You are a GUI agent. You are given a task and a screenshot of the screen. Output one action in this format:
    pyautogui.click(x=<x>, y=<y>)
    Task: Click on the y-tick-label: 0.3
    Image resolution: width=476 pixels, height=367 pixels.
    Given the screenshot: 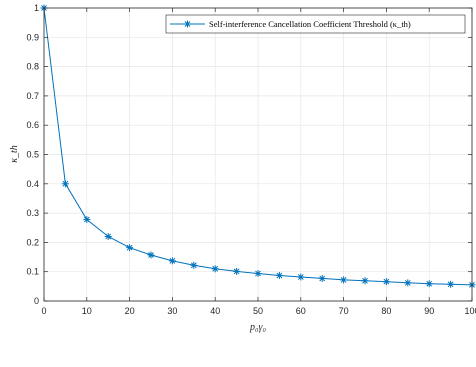 What is the action you would take?
    pyautogui.click(x=32, y=213)
    